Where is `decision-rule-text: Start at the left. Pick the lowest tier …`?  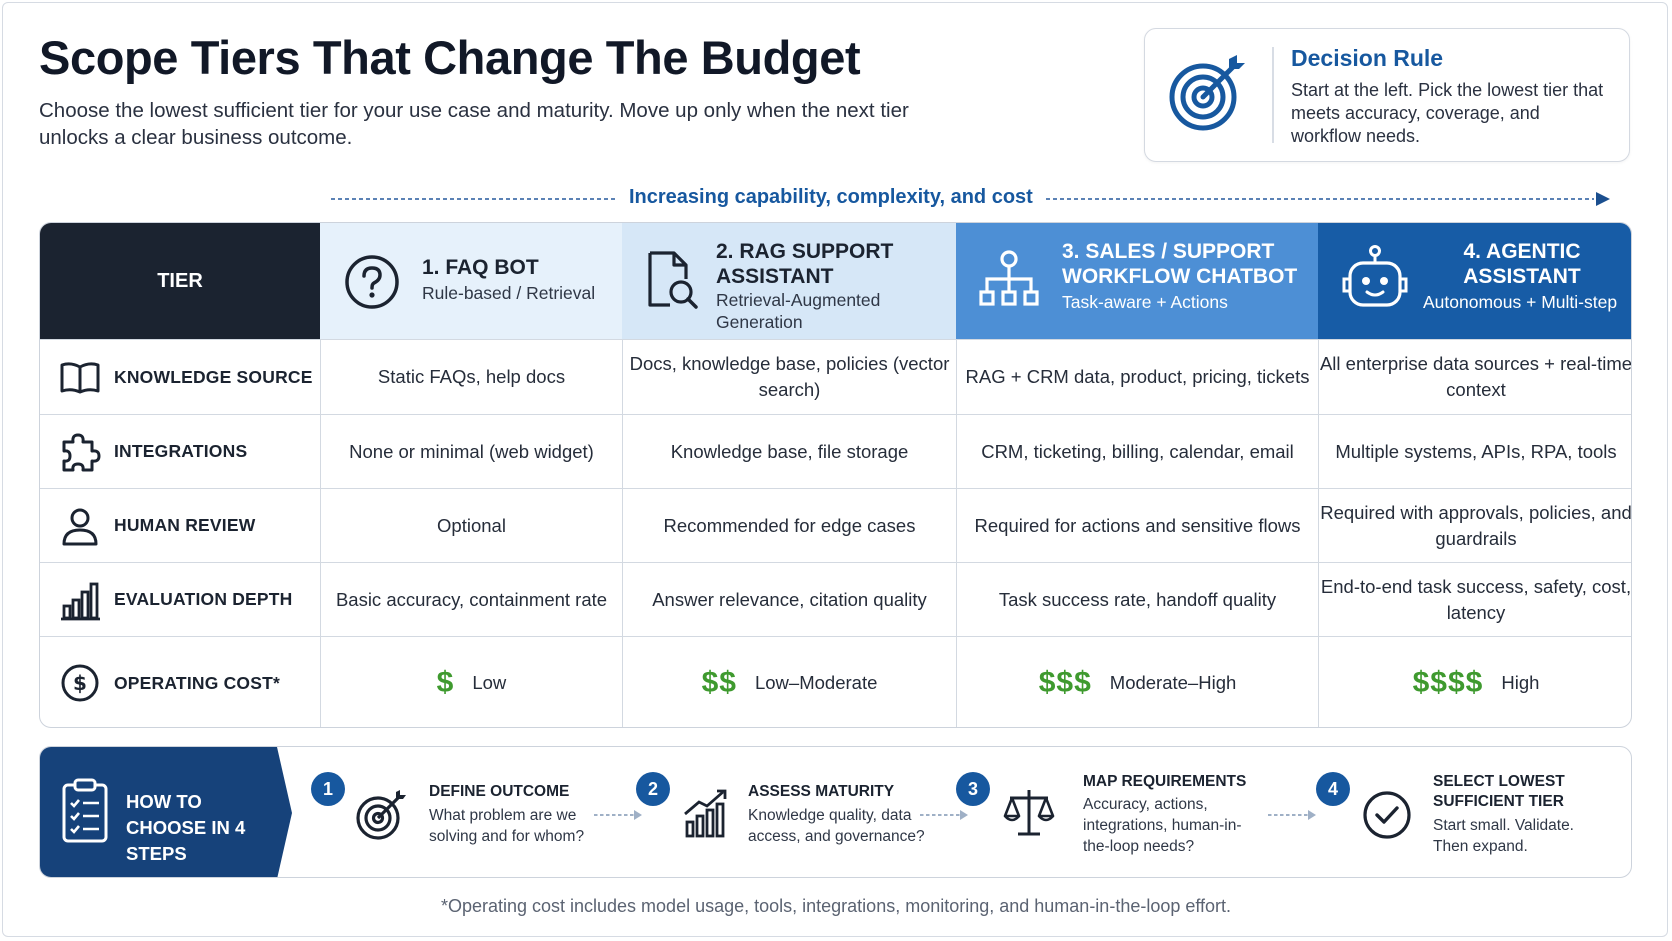
decision-rule-text: Start at the left. Pick the lowest tier … is located at coordinates (1447, 113).